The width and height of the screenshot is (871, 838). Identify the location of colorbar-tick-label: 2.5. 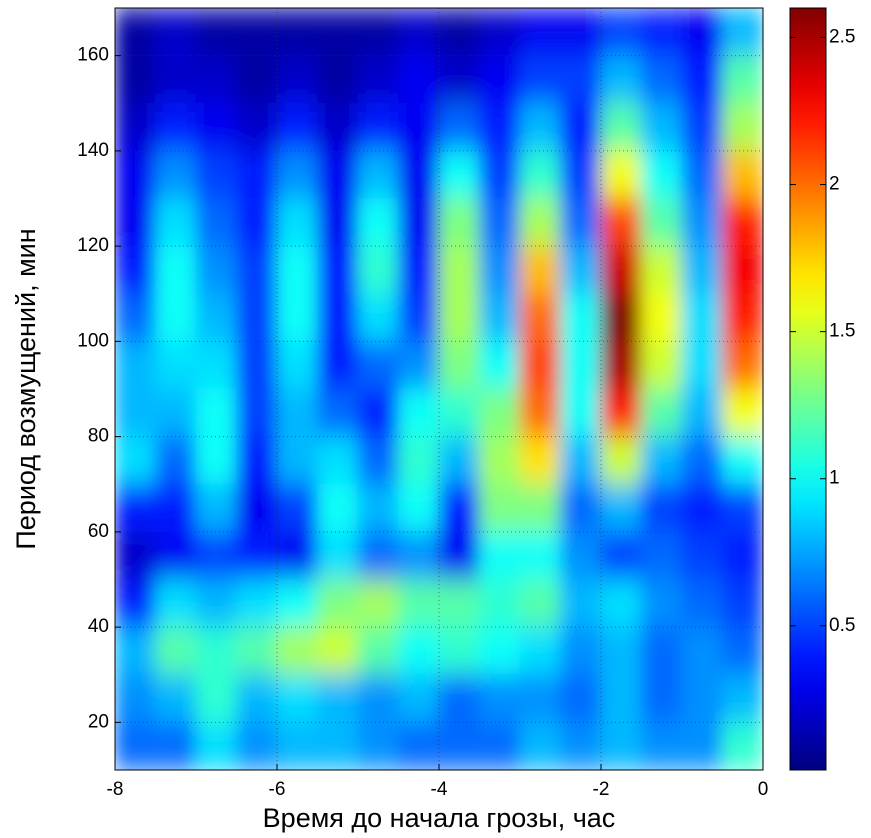
(842, 36).